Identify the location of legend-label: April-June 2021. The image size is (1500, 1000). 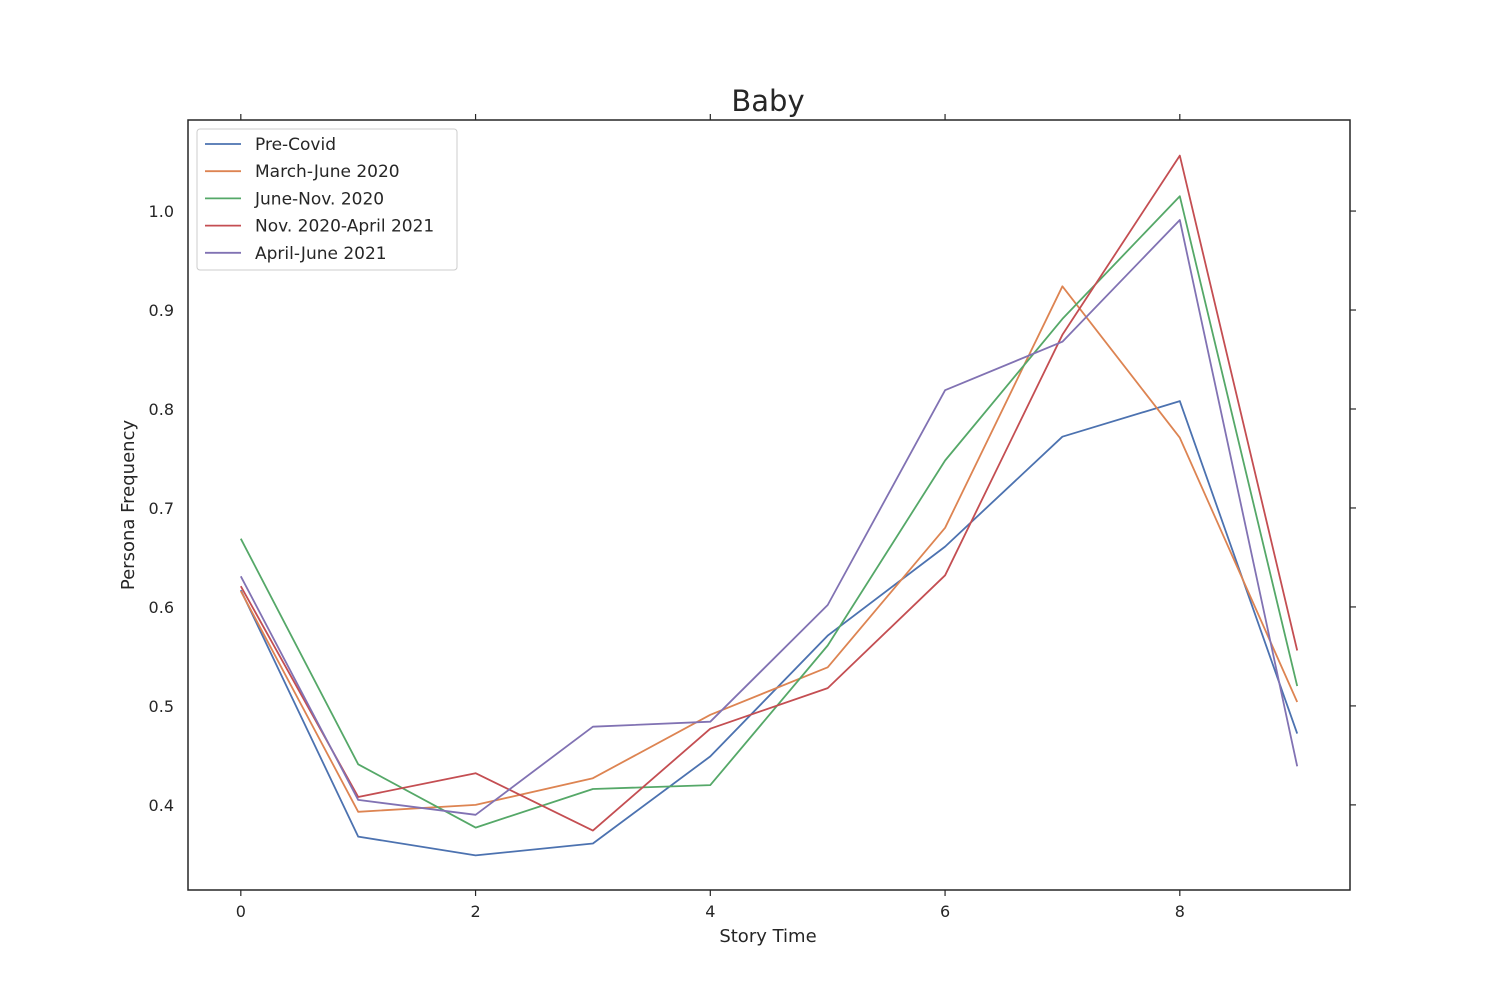
(321, 254).